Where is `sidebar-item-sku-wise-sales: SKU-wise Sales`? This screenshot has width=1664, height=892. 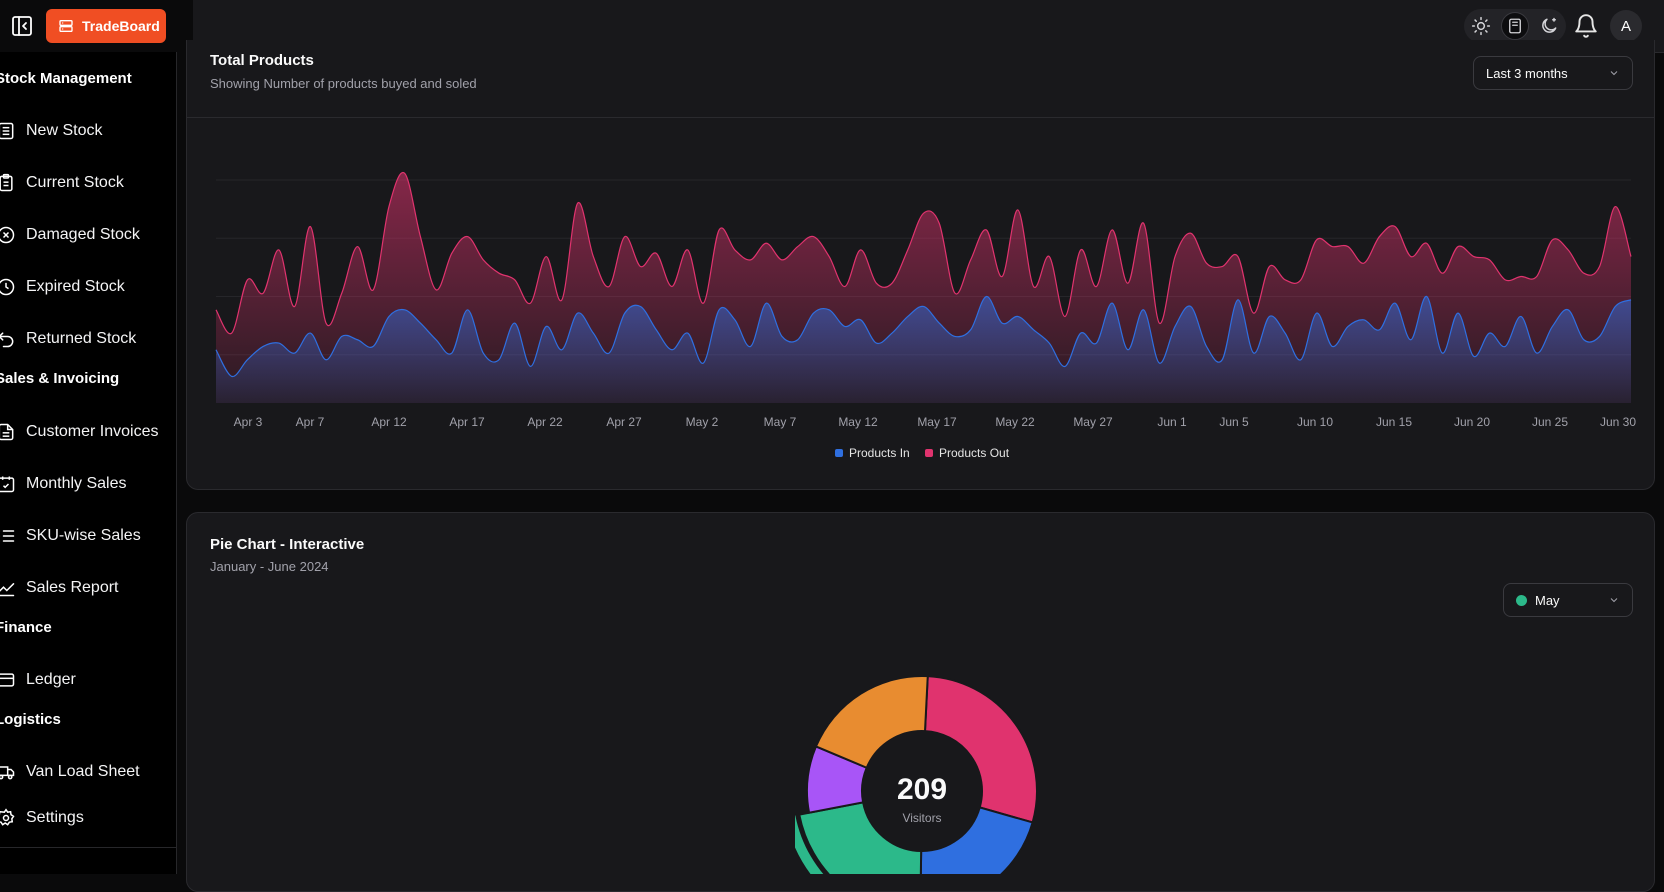 sidebar-item-sku-wise-sales: SKU-wise Sales is located at coordinates (70, 536).